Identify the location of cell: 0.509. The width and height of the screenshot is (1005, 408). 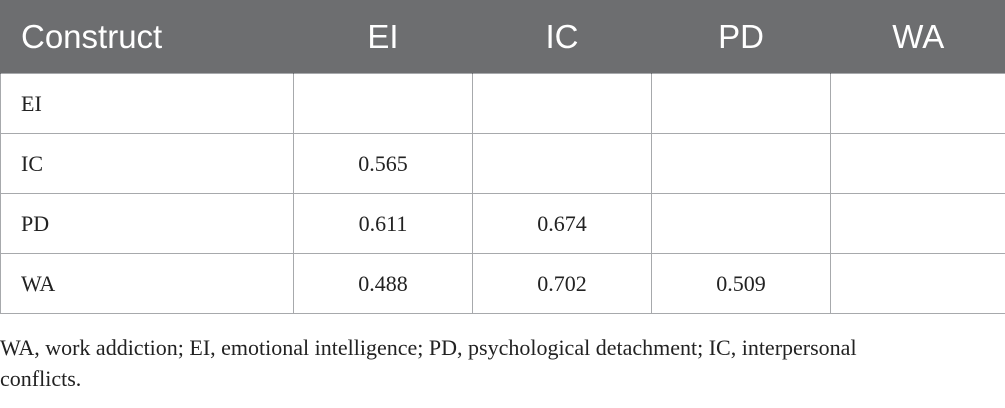
(741, 283).